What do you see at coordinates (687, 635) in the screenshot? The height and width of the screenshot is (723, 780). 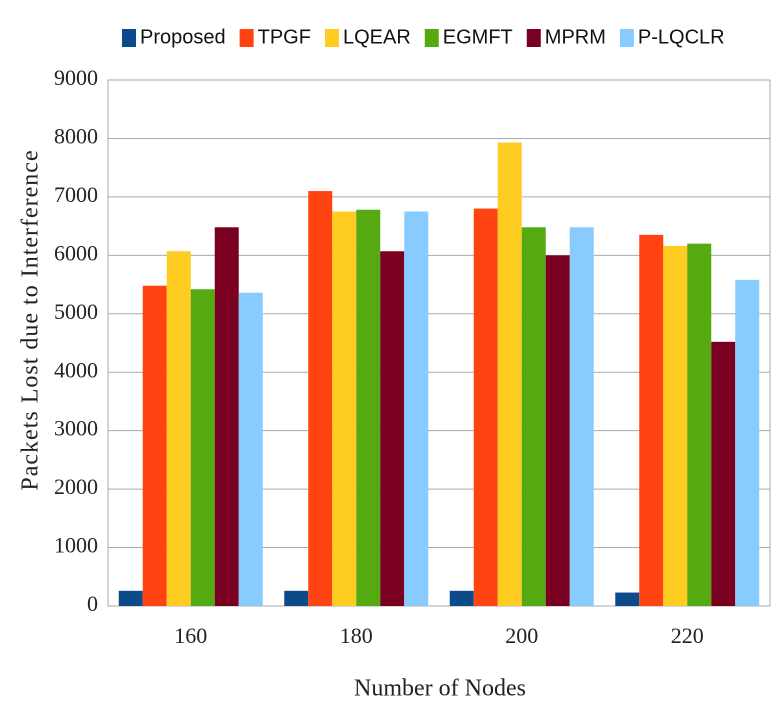 I see `x-tick-label: 220` at bounding box center [687, 635].